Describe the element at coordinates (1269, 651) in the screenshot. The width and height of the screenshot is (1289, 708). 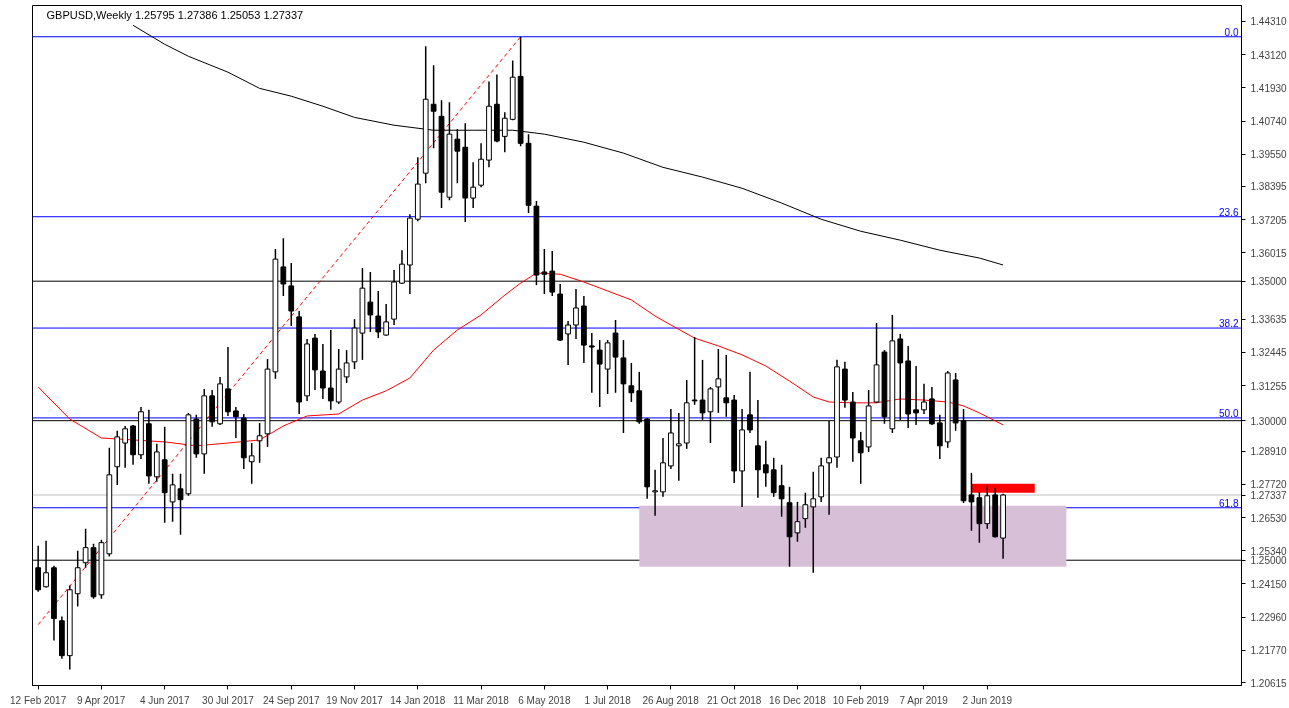
I see `y-tick-label: 1.21770` at that location.